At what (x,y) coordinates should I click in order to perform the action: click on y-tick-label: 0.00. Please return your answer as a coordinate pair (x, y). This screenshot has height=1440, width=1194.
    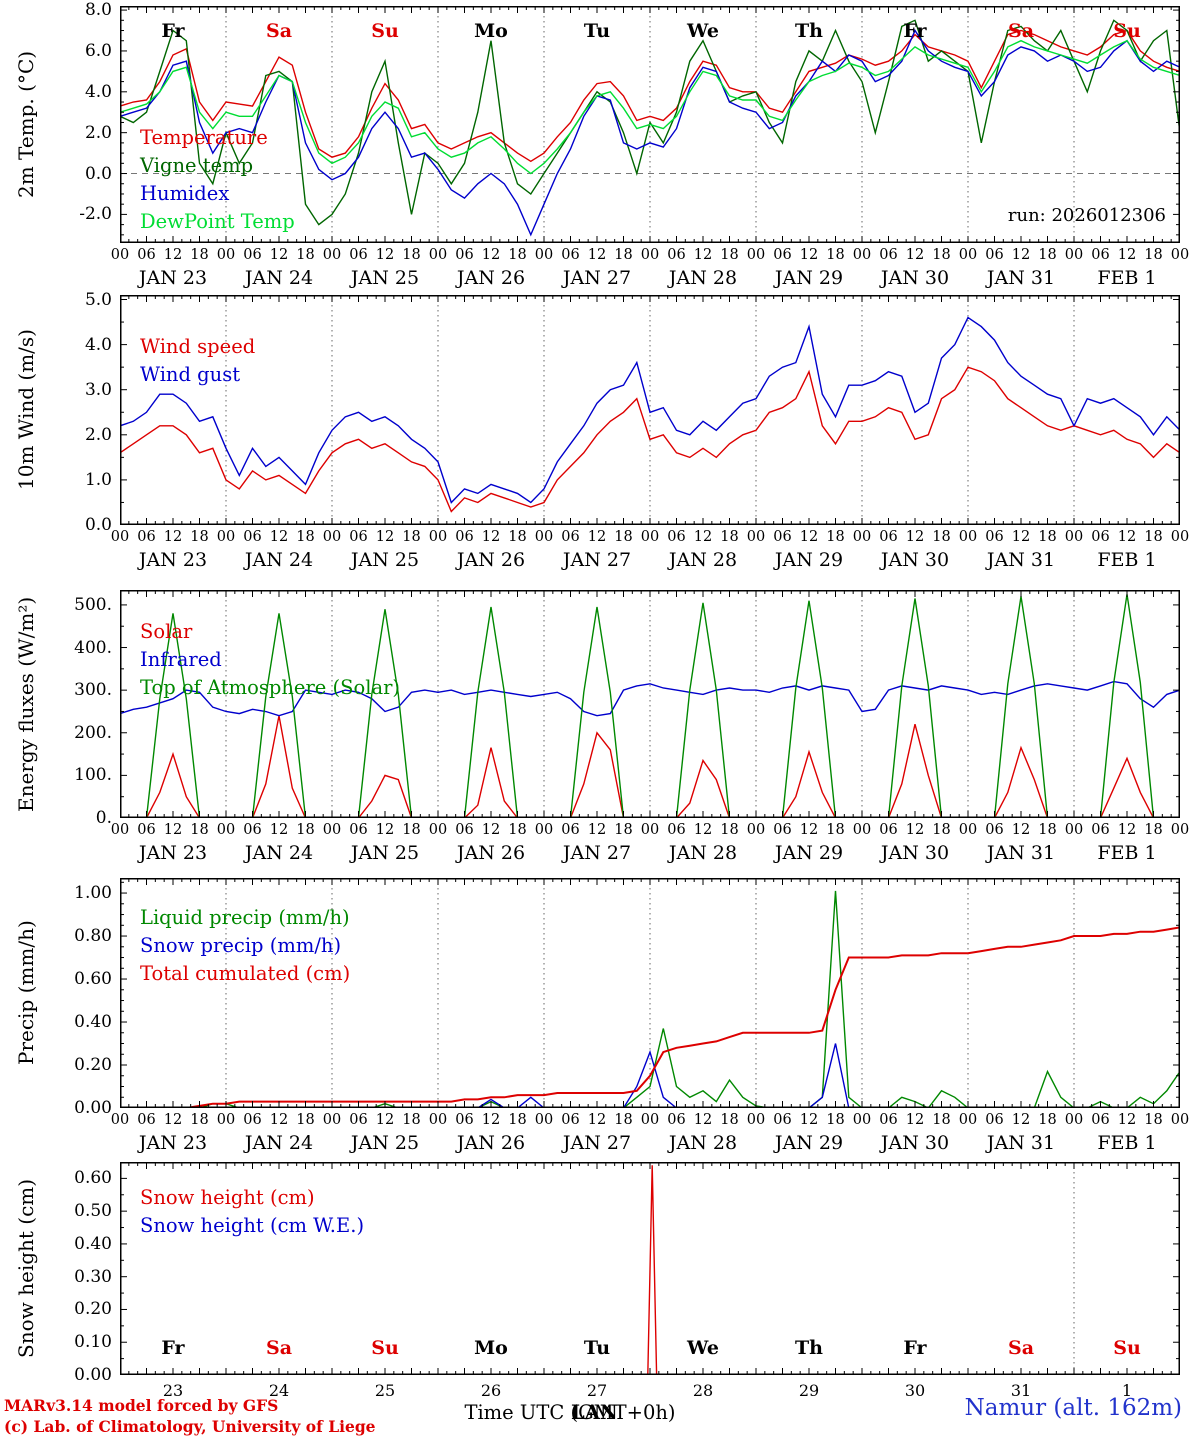
    Looking at the image, I should click on (93, 1375).